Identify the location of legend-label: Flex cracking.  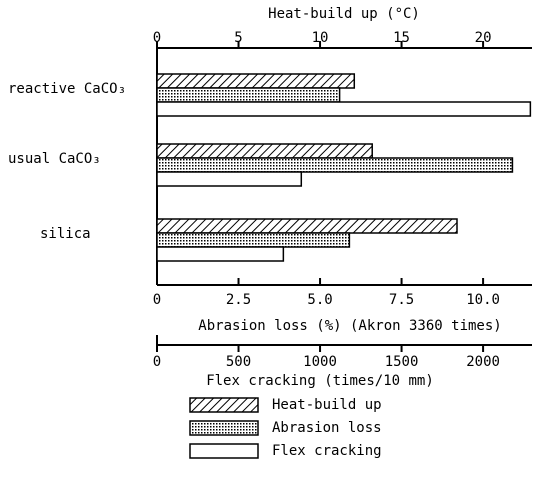
(327, 451).